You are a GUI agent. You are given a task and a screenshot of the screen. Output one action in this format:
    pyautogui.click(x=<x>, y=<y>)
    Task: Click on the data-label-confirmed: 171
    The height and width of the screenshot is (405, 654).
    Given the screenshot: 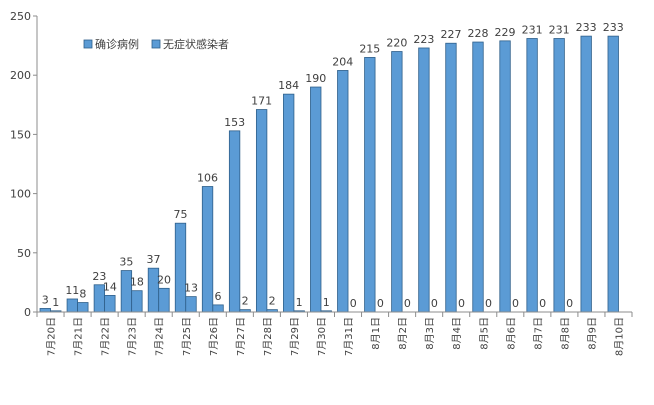 What is the action you would take?
    pyautogui.click(x=261, y=101)
    